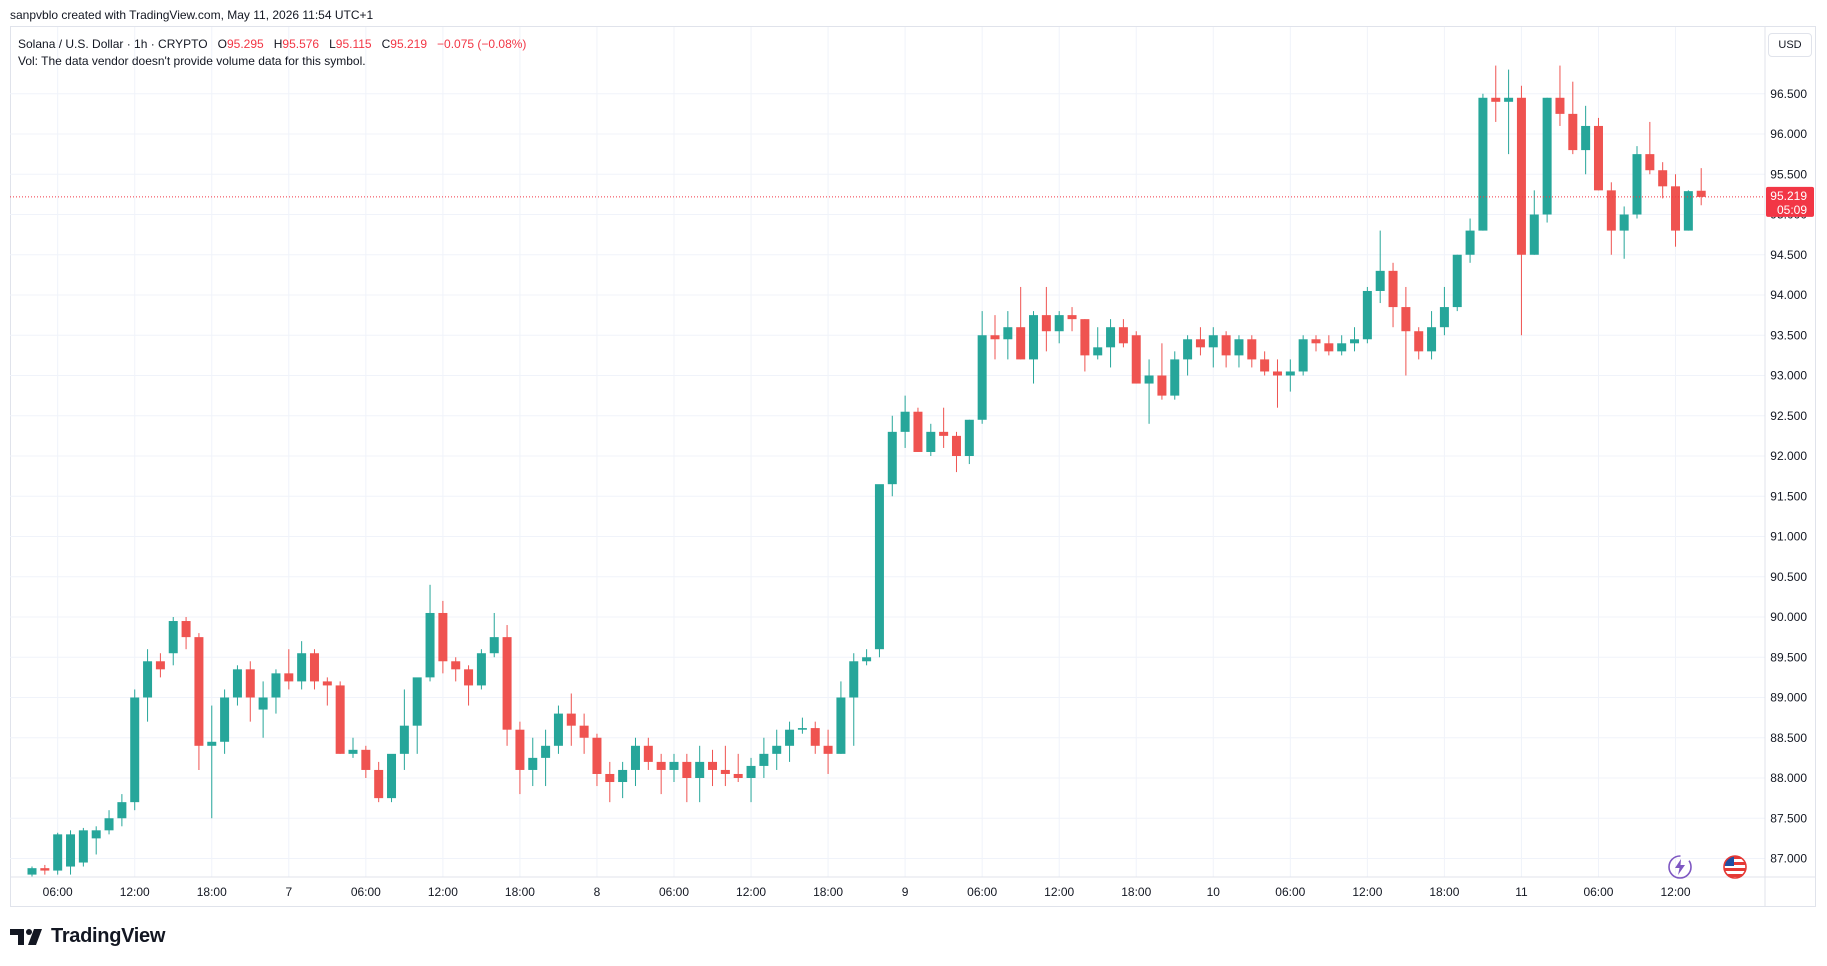  Describe the element at coordinates (1788, 295) in the screenshot. I see `price-tick-label: 94.000` at that location.